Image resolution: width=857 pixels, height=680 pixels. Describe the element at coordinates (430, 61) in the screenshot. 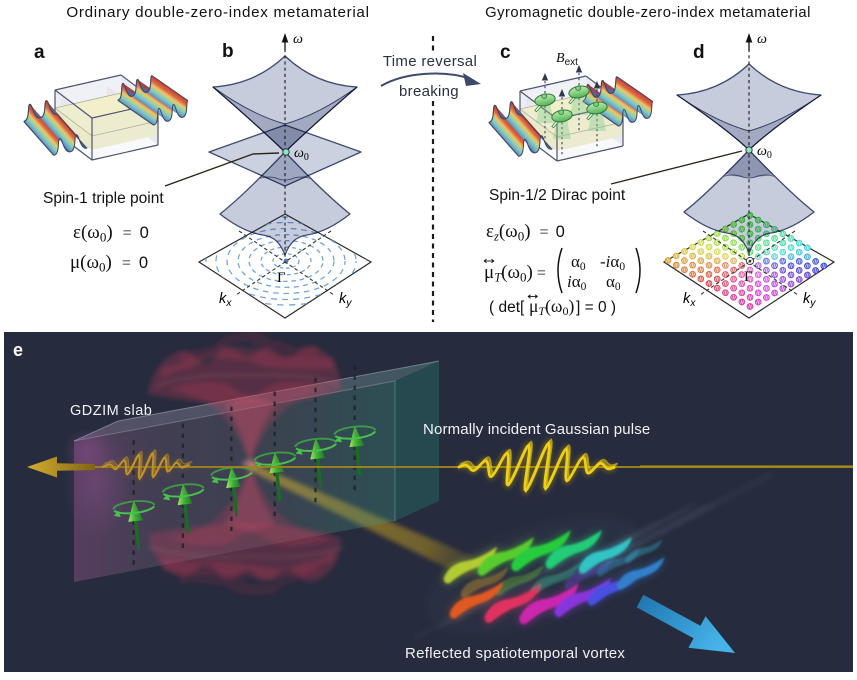

I see `svg-text: Time reversal` at that location.